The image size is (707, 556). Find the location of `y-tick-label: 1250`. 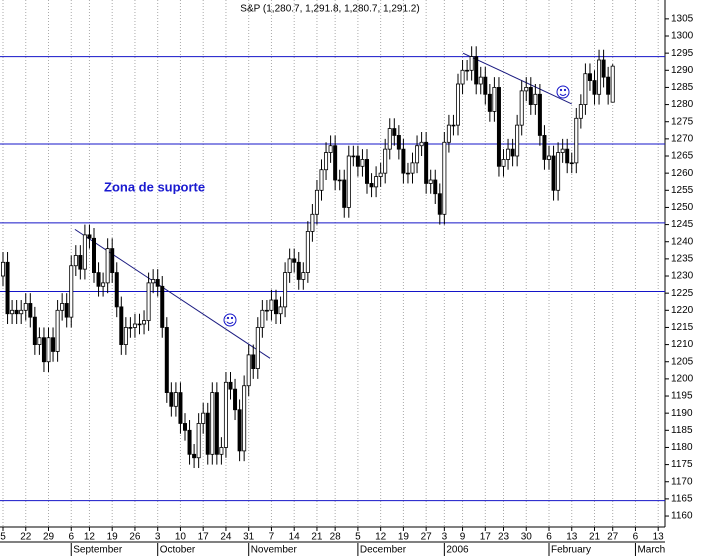

y-tick-label: 1250 is located at coordinates (682, 207).